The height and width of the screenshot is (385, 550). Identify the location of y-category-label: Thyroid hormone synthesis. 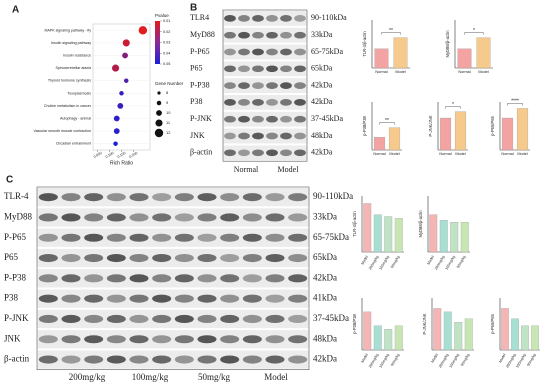
(69, 81).